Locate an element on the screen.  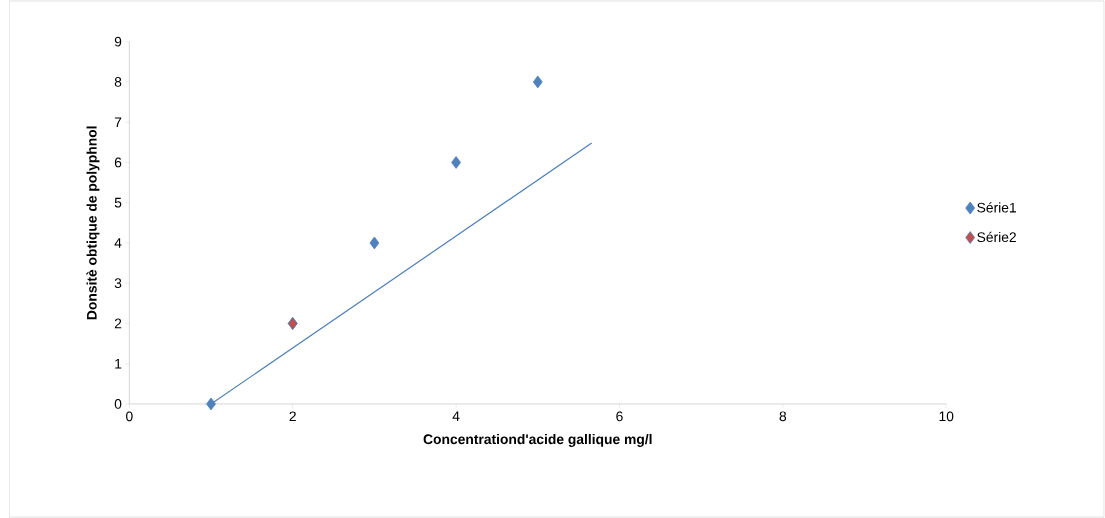
y-axis-title: Donsitè obtique de polyphnol is located at coordinates (93, 223).